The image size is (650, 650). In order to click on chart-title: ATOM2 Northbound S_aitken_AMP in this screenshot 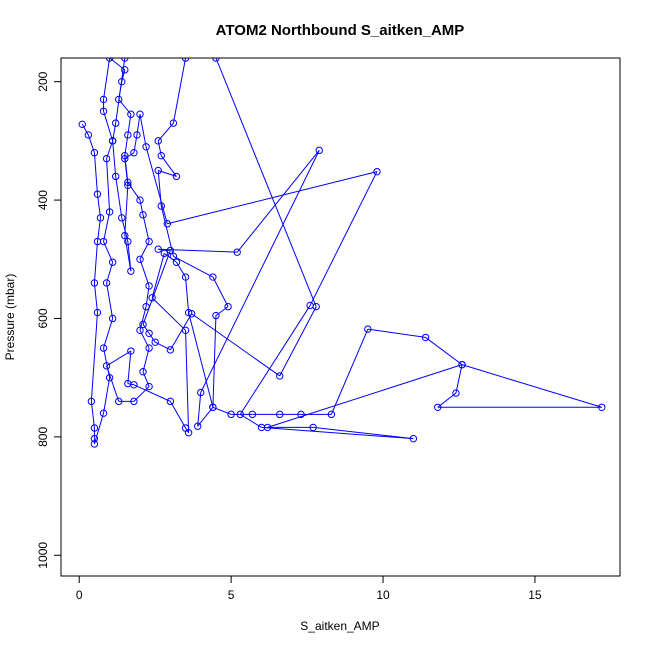, I will do `click(340, 30)`.